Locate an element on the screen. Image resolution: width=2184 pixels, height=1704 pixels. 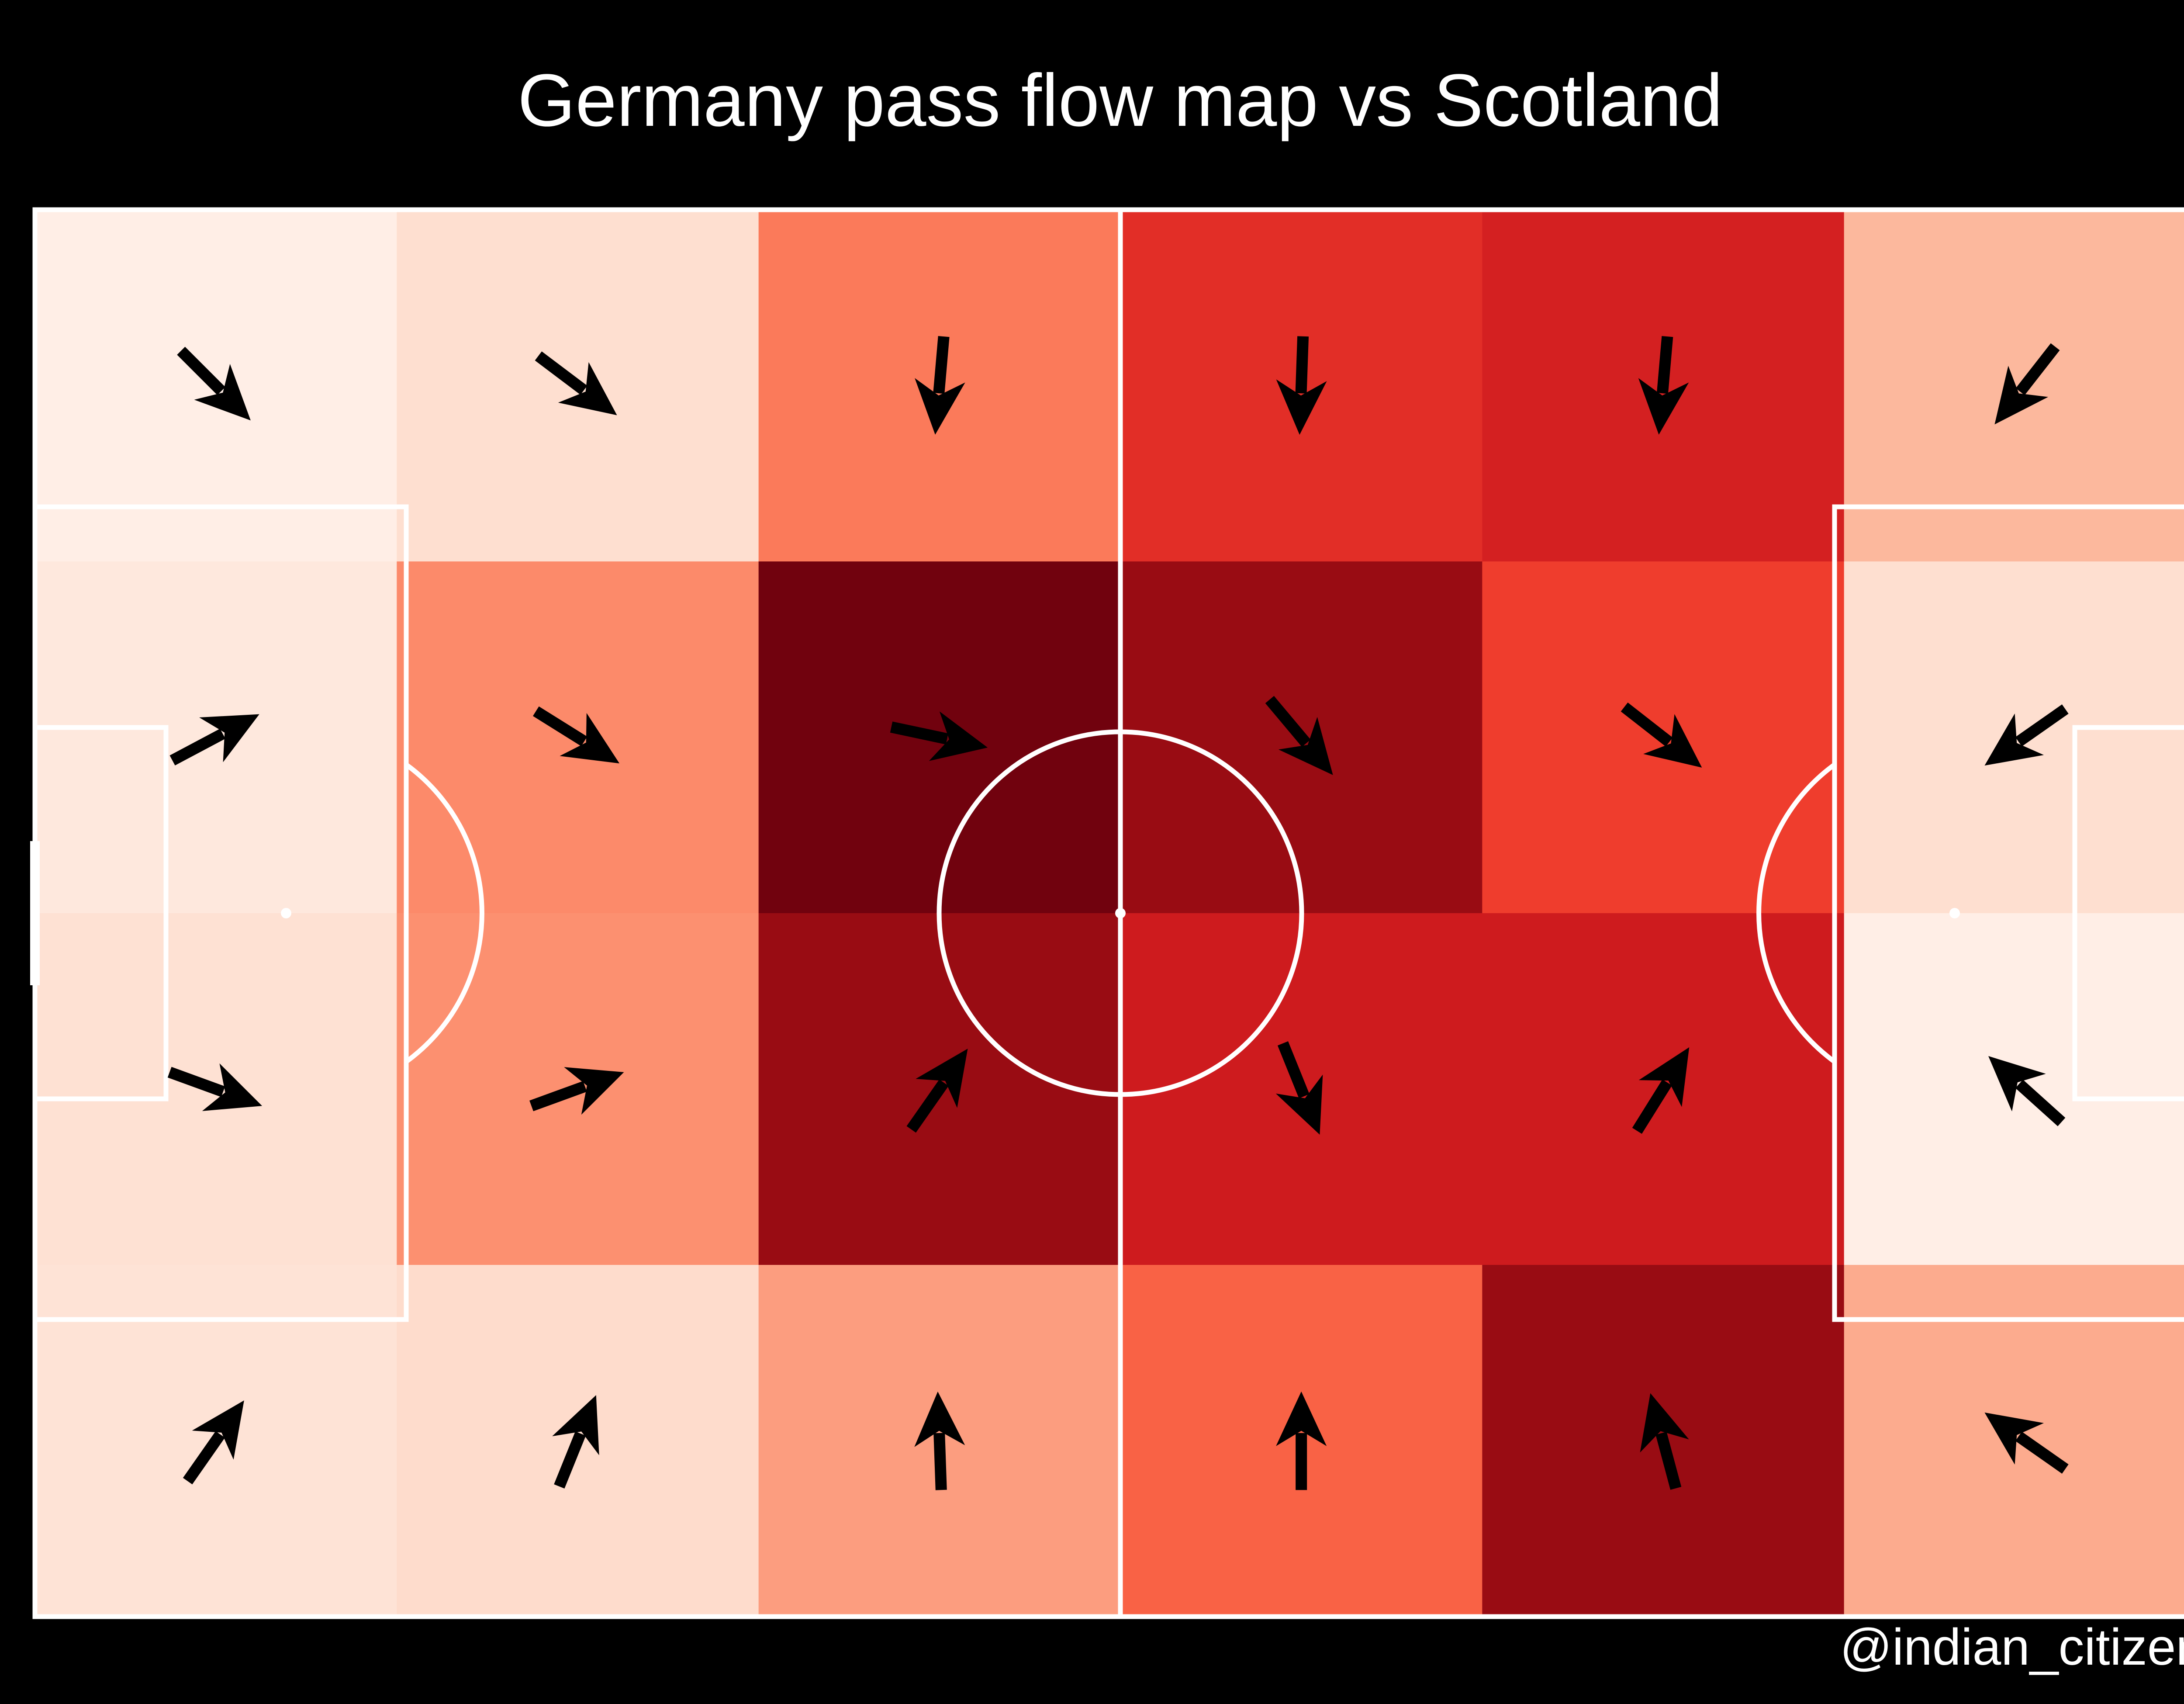
left-penalty-arc is located at coordinates (444, 913).